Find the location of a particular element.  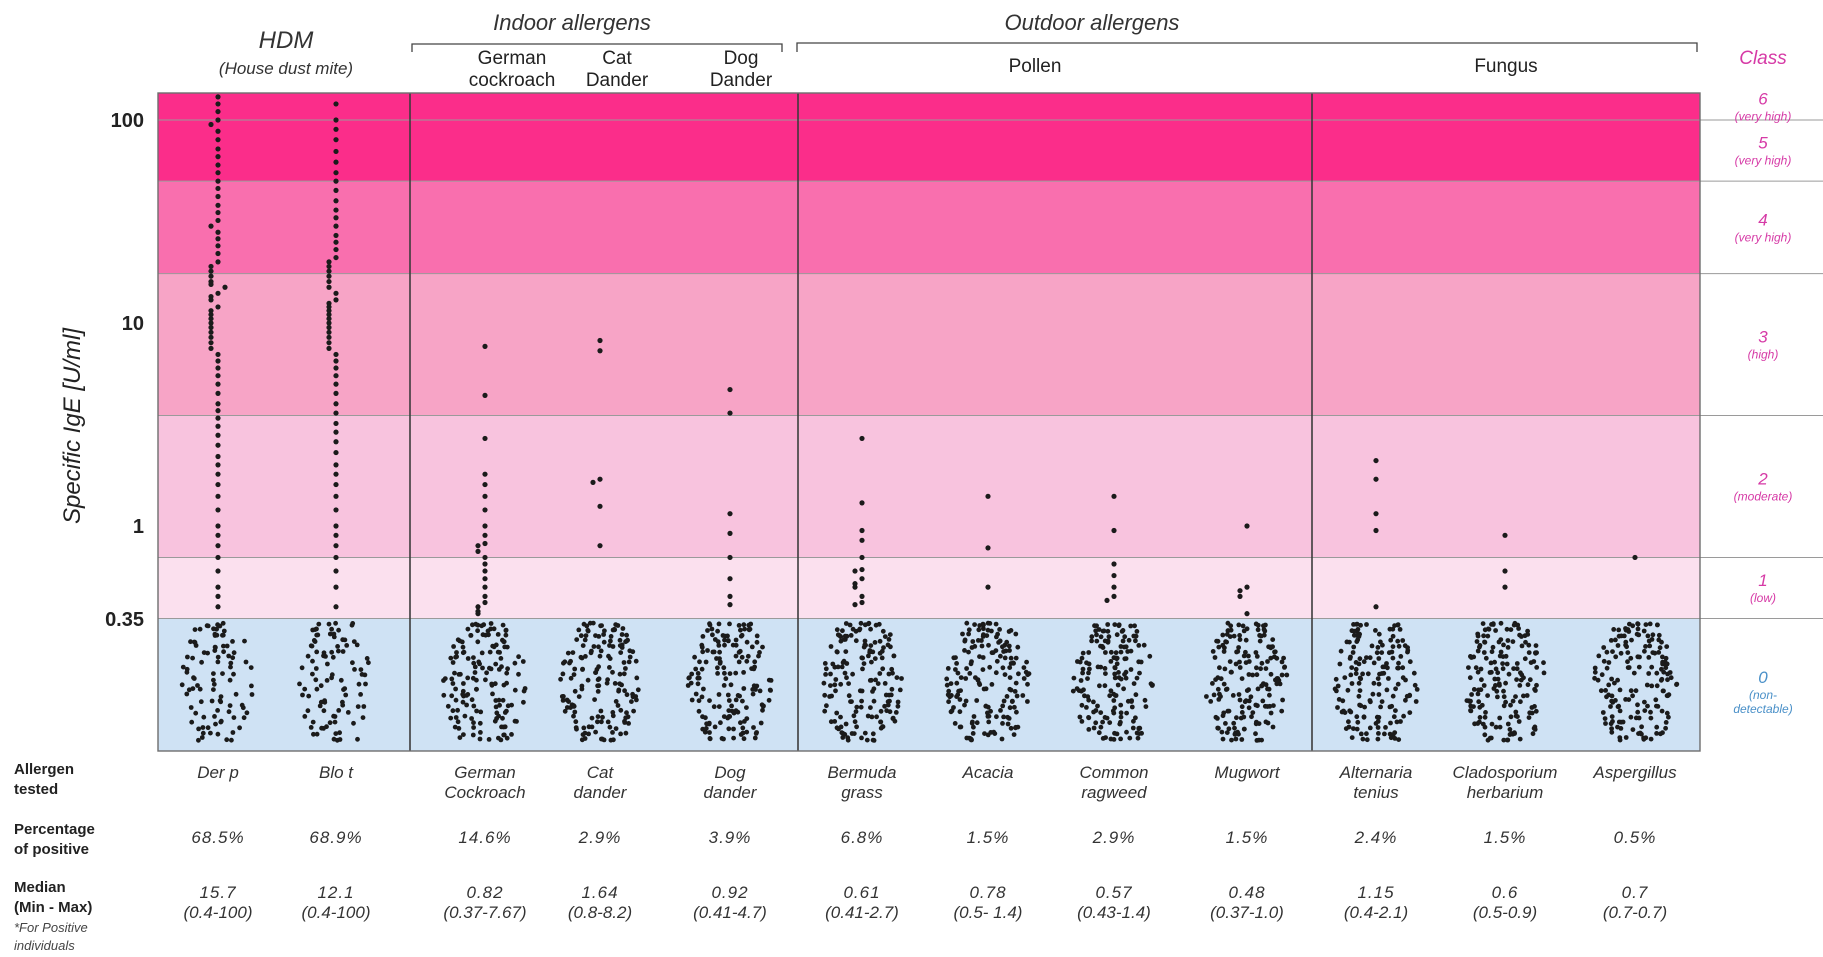

cat-dander-header: Dander is located at coordinates (617, 80).